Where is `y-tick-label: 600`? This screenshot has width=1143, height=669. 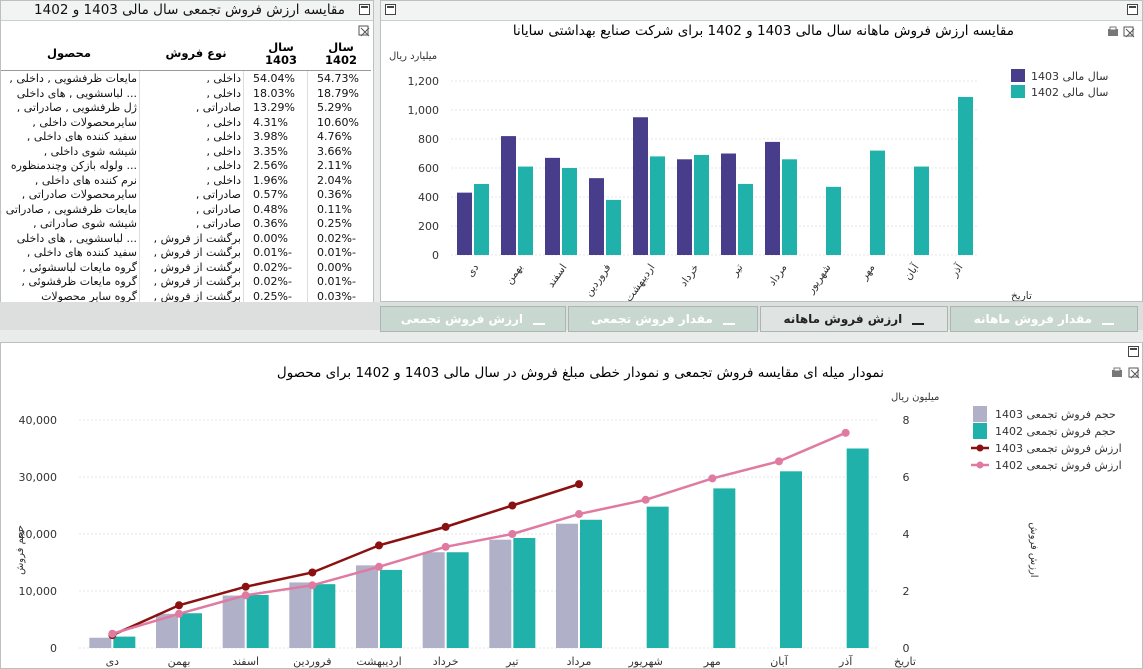 y-tick-label: 600 is located at coordinates (428, 168).